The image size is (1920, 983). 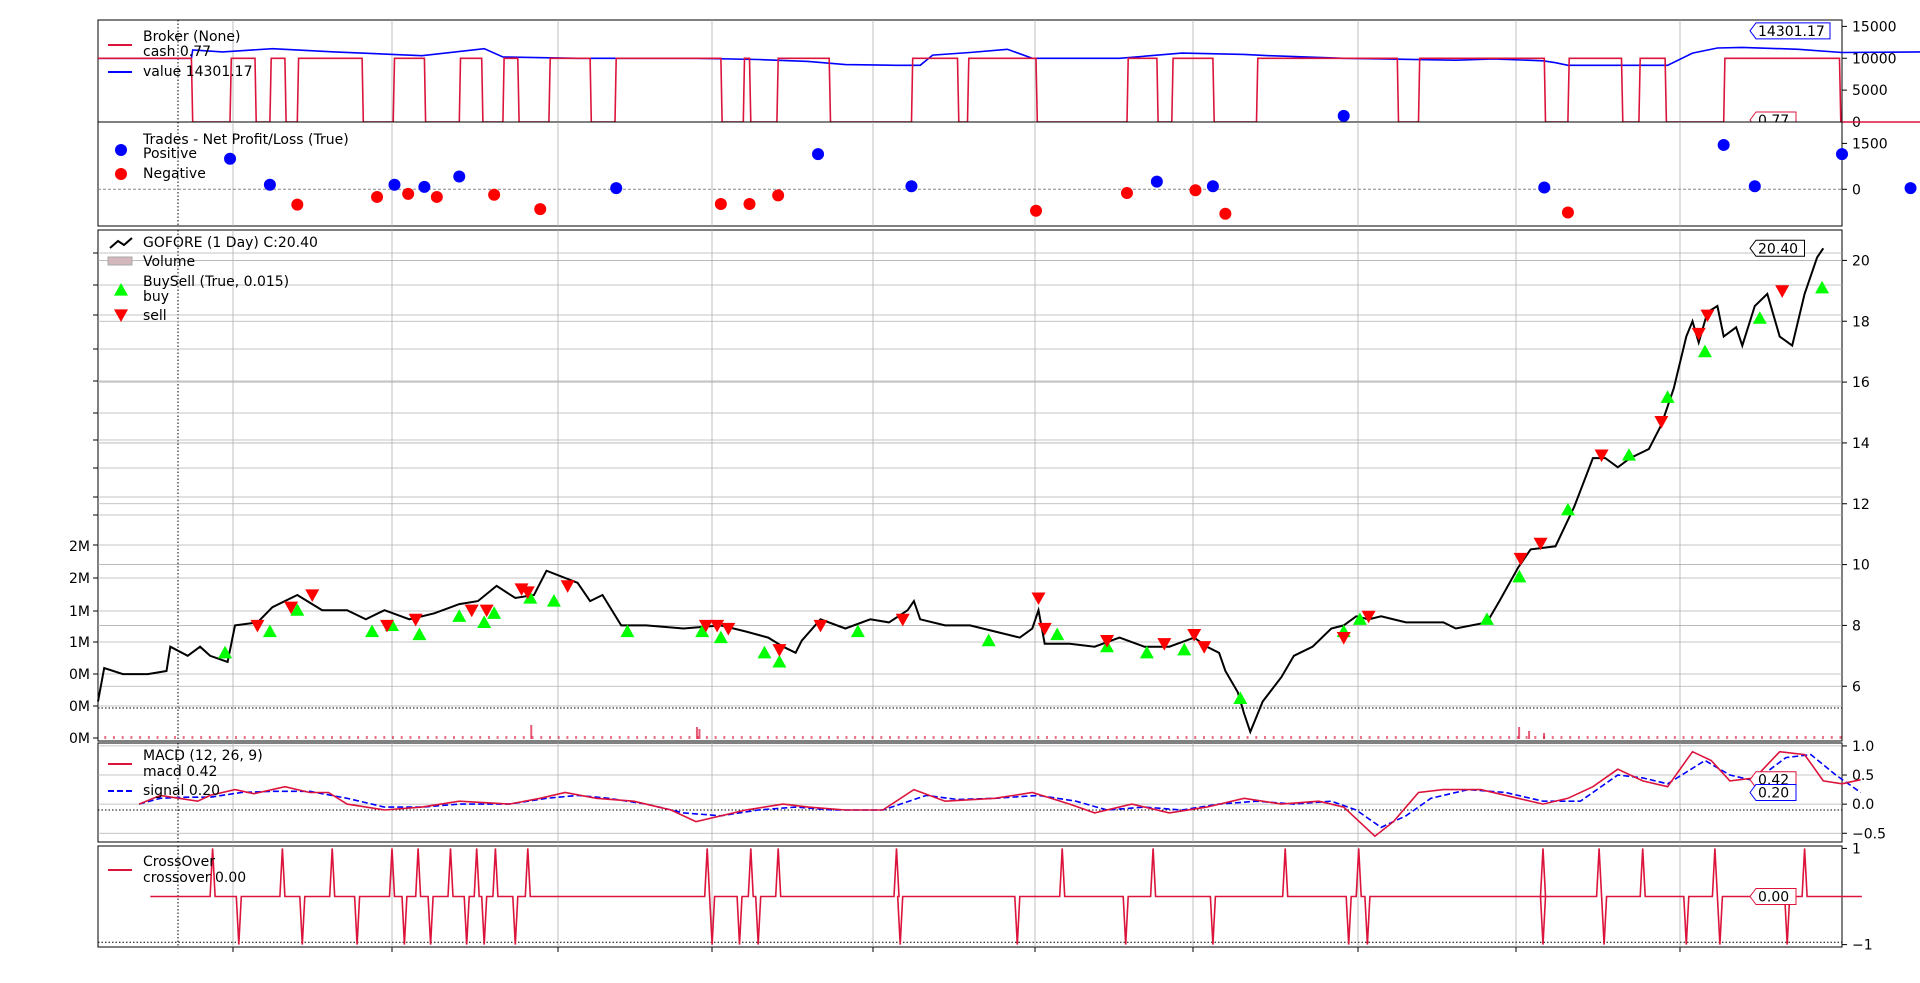 I want to click on legend-title: GOFORE (1 Day) C:20.40, so click(x=230, y=243).